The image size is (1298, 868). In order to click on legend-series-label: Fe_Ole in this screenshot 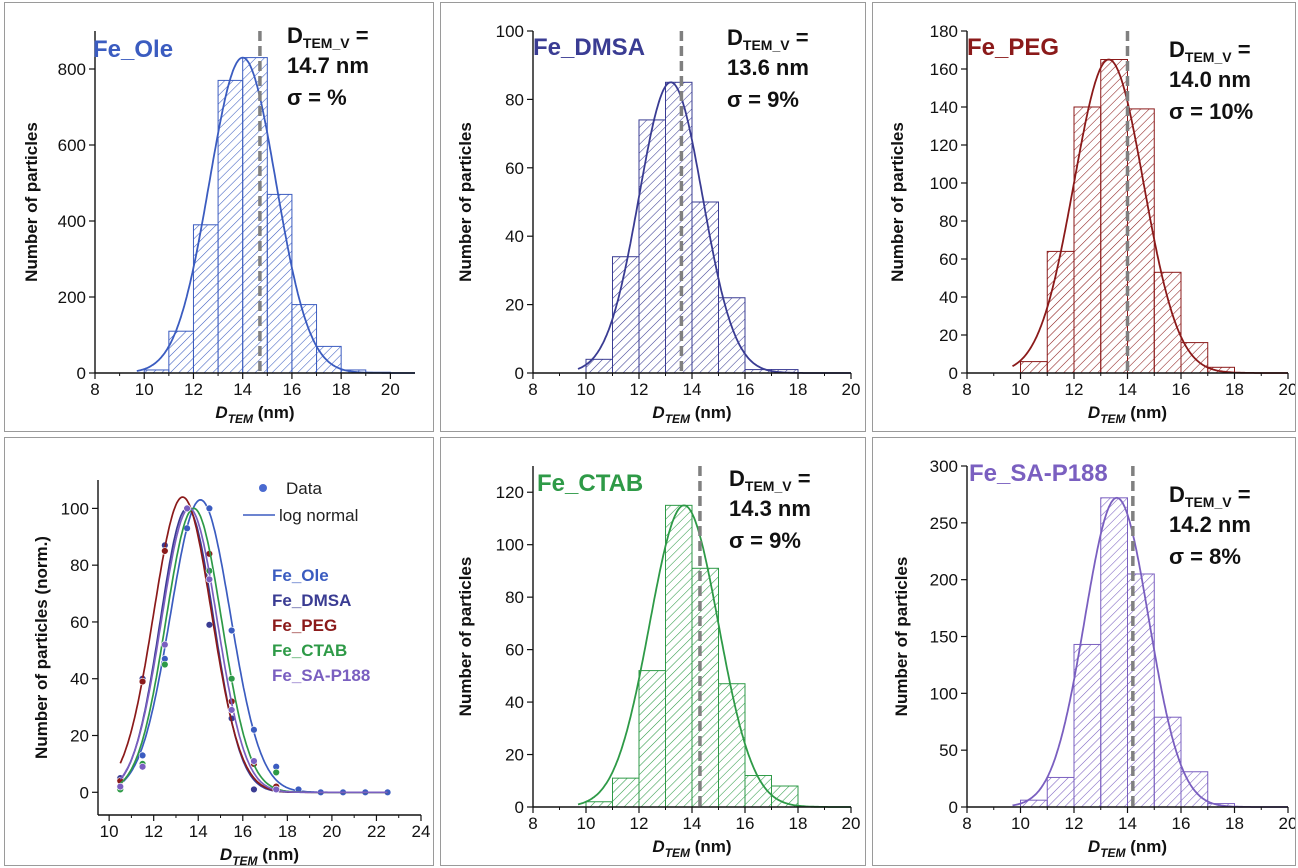, I will do `click(300, 575)`.